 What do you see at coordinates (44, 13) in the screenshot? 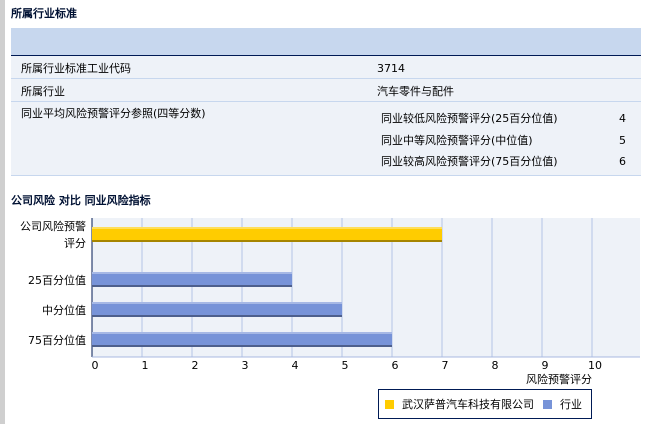
I see `section-title-industry: 所属行业标准` at bounding box center [44, 13].